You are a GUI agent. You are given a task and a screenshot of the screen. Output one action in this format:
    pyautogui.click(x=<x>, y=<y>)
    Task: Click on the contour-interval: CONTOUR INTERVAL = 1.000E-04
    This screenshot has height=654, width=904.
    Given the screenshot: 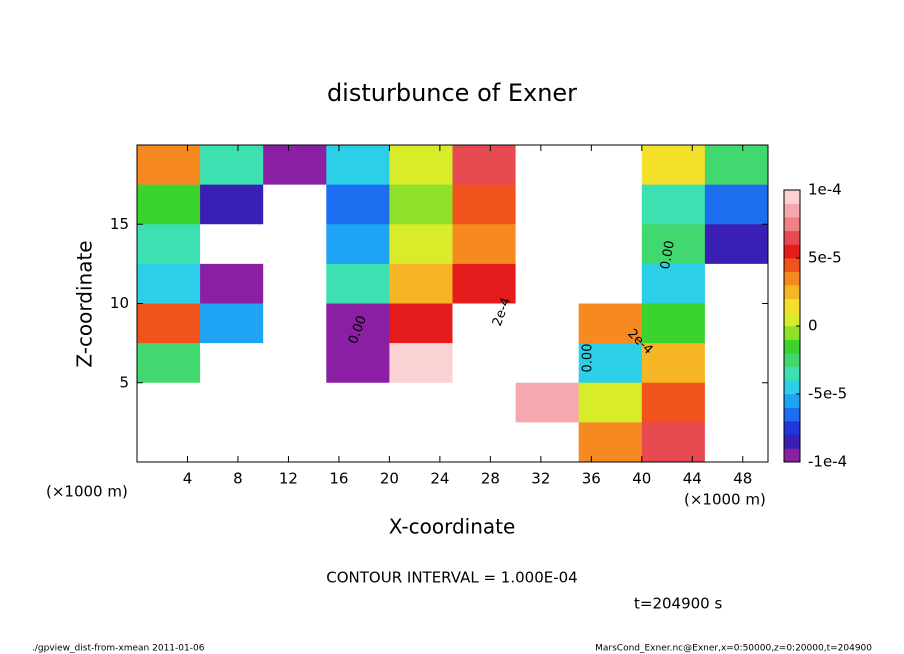 What is the action you would take?
    pyautogui.click(x=451, y=578)
    